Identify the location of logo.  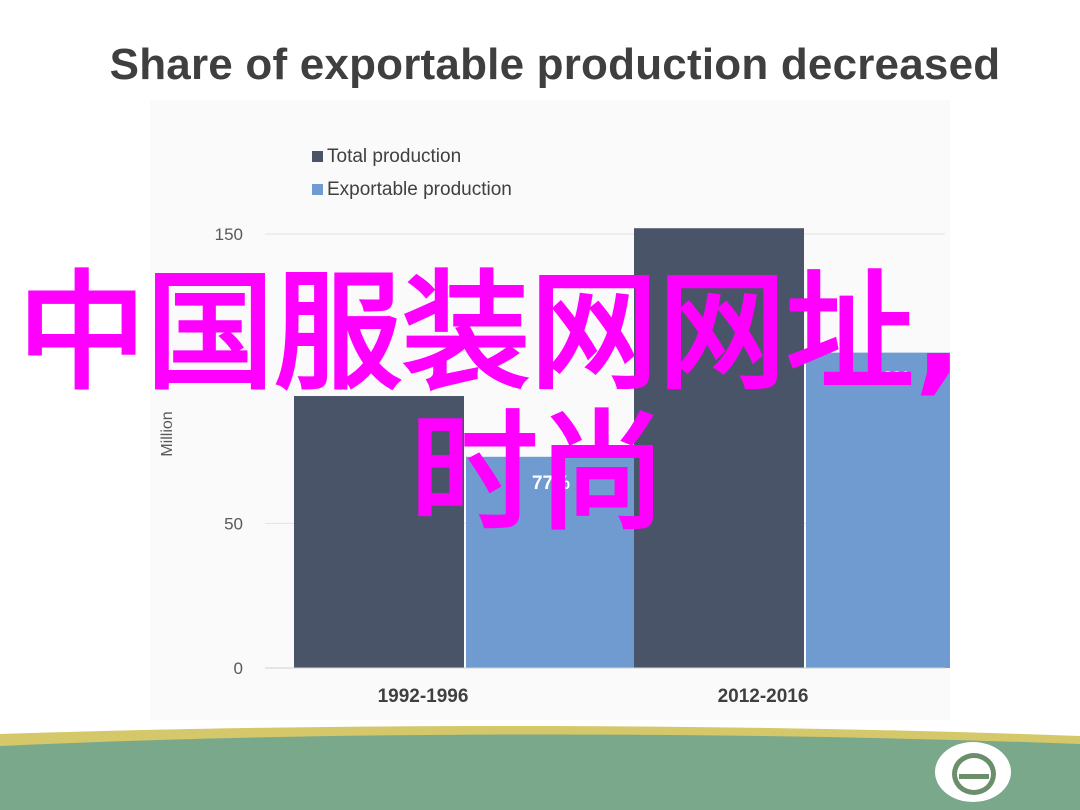
(973, 772).